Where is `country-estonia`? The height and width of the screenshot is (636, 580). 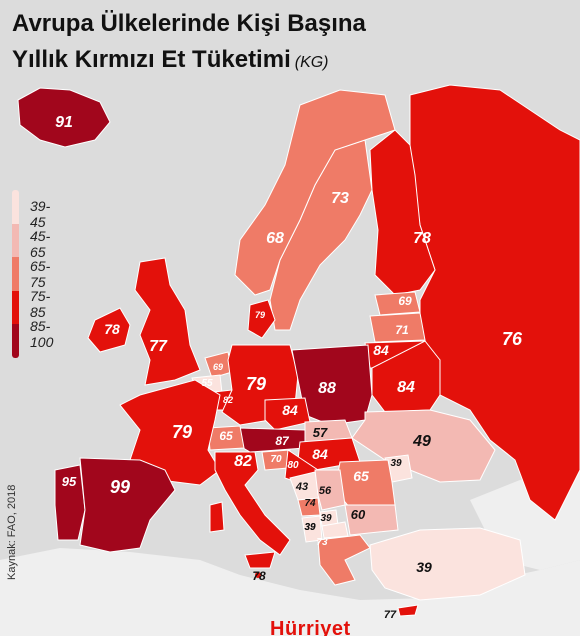
country-estonia is located at coordinates (397, 303).